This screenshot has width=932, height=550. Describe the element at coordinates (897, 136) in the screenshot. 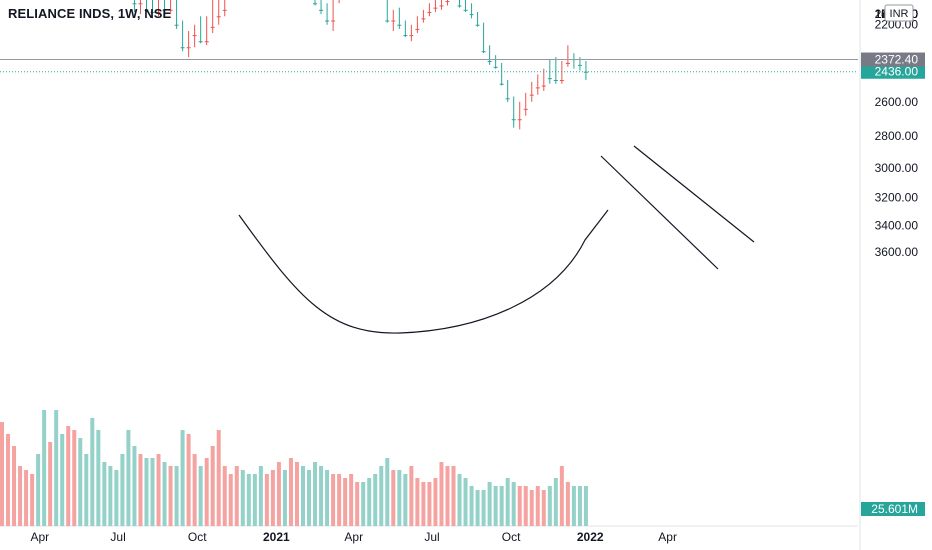

I see `price-tick-label: 2800.00` at that location.